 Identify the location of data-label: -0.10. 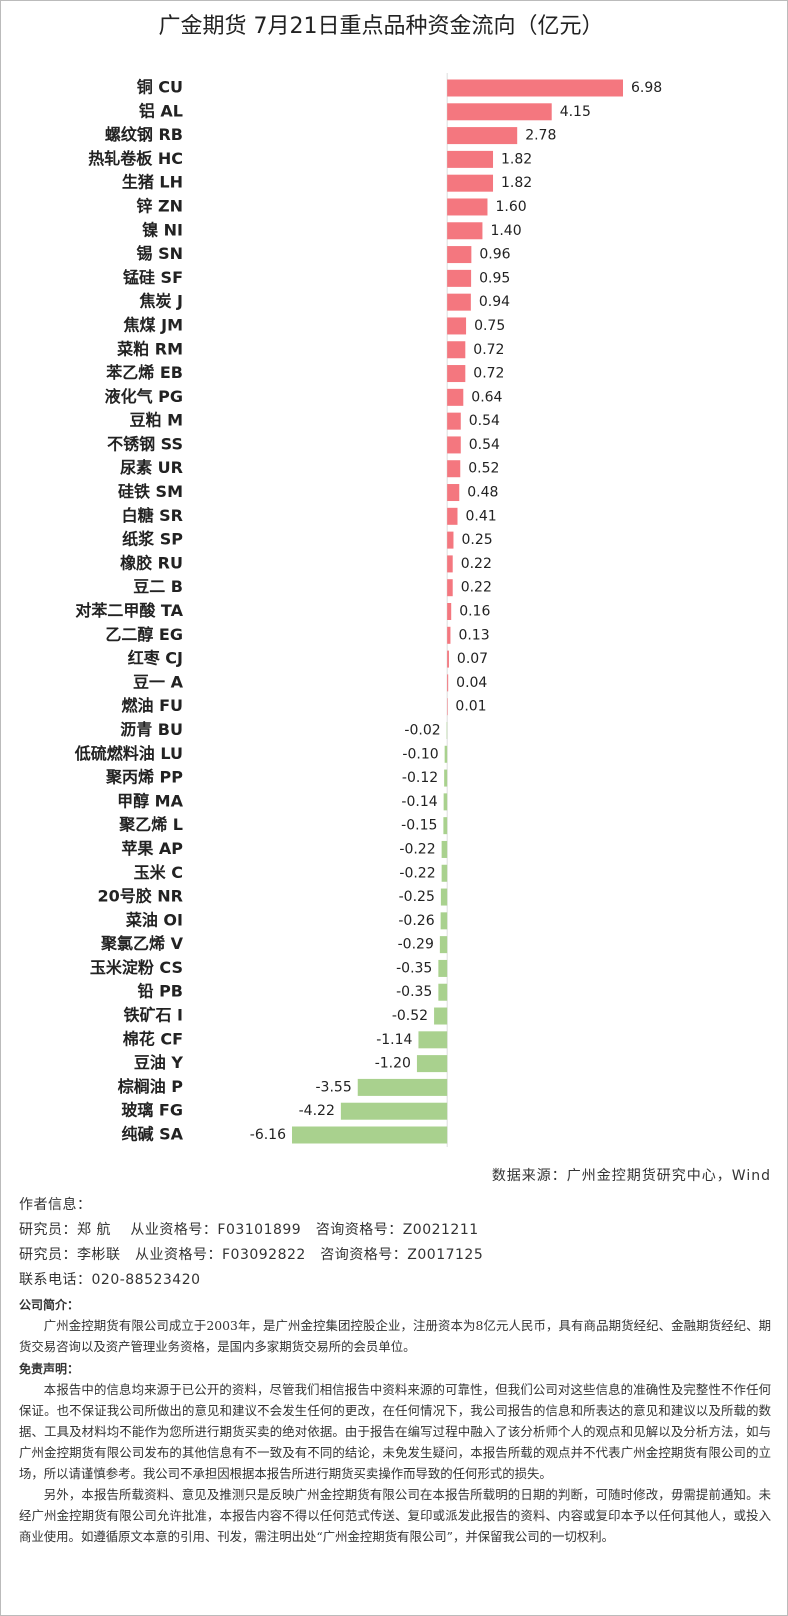
(420, 754).